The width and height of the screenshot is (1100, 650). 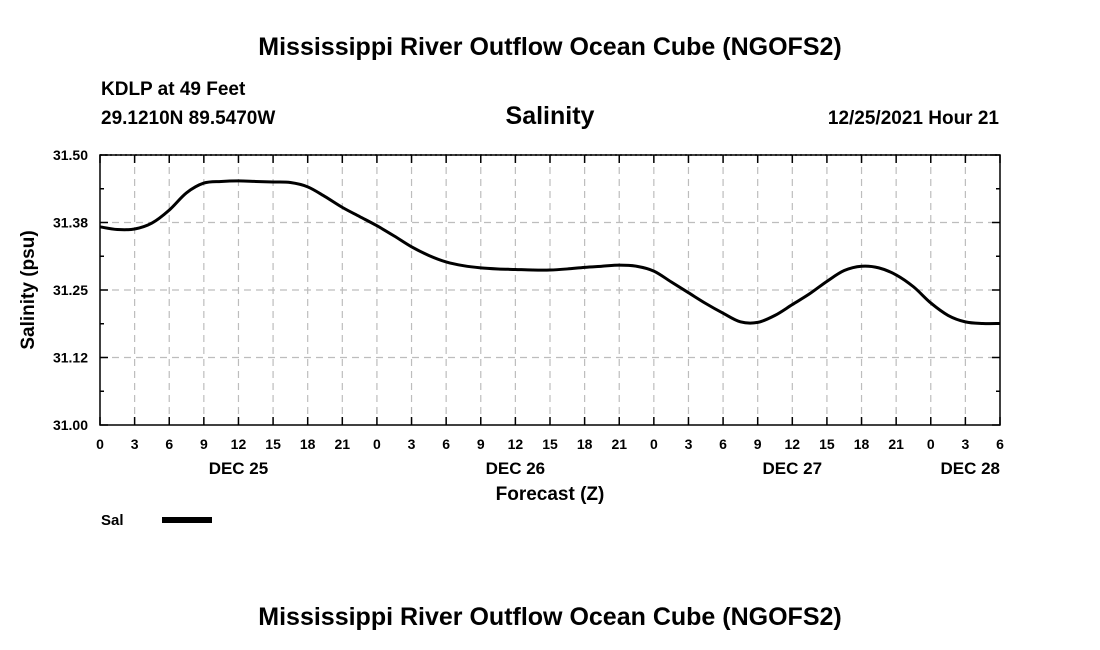 What do you see at coordinates (516, 468) in the screenshot?
I see `day-label: DEC 26` at bounding box center [516, 468].